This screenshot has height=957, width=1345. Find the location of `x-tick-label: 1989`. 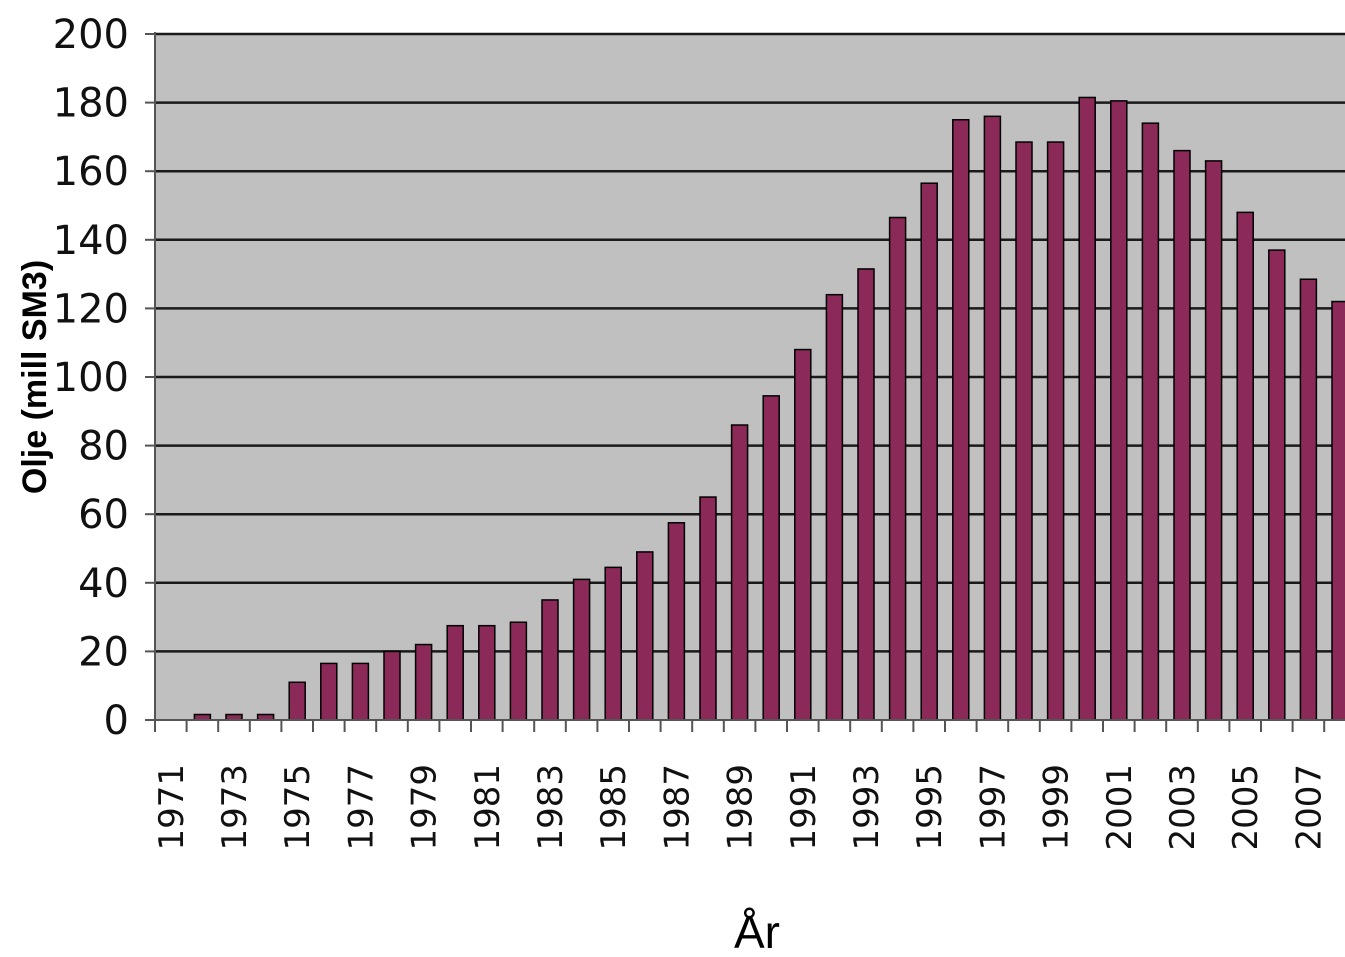

x-tick-label: 1989 is located at coordinates (741, 807).